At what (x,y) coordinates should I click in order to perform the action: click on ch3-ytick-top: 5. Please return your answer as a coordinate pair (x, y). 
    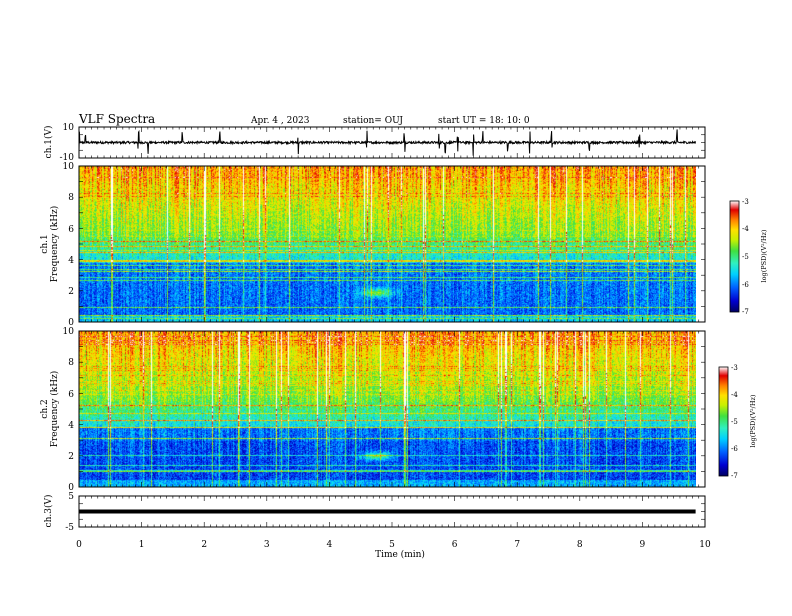
    Looking at the image, I should click on (71, 497).